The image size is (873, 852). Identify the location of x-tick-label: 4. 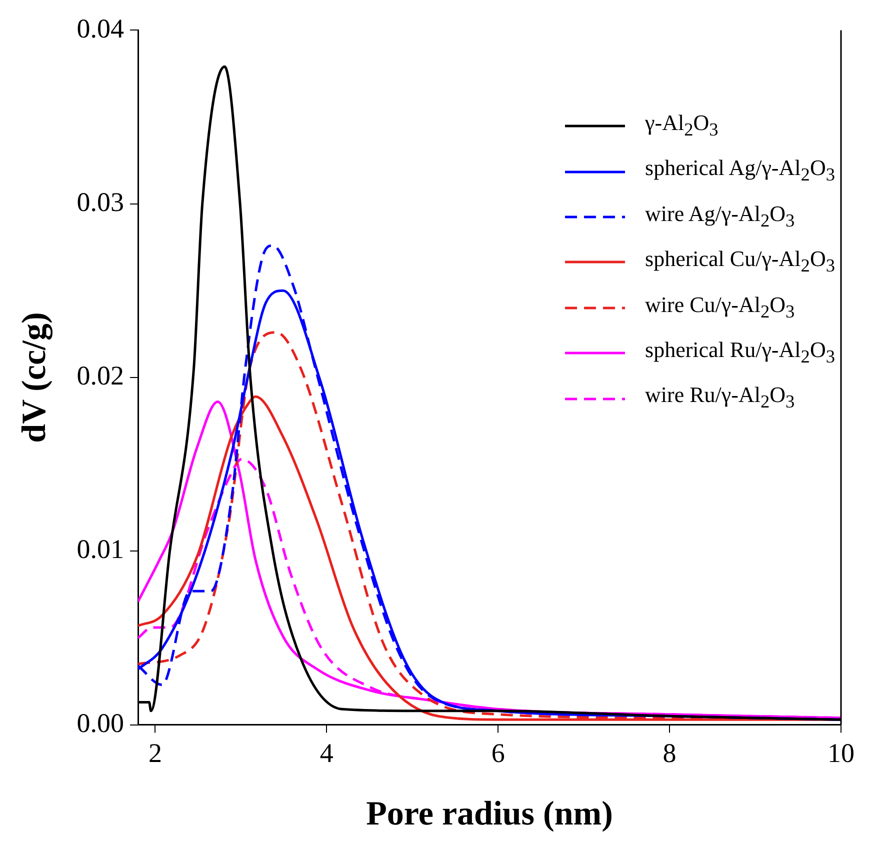
(327, 753).